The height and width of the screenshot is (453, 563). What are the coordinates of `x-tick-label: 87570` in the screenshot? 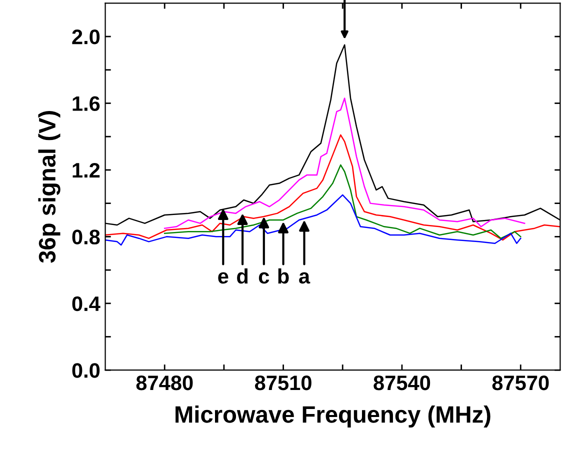 It's located at (520, 383).